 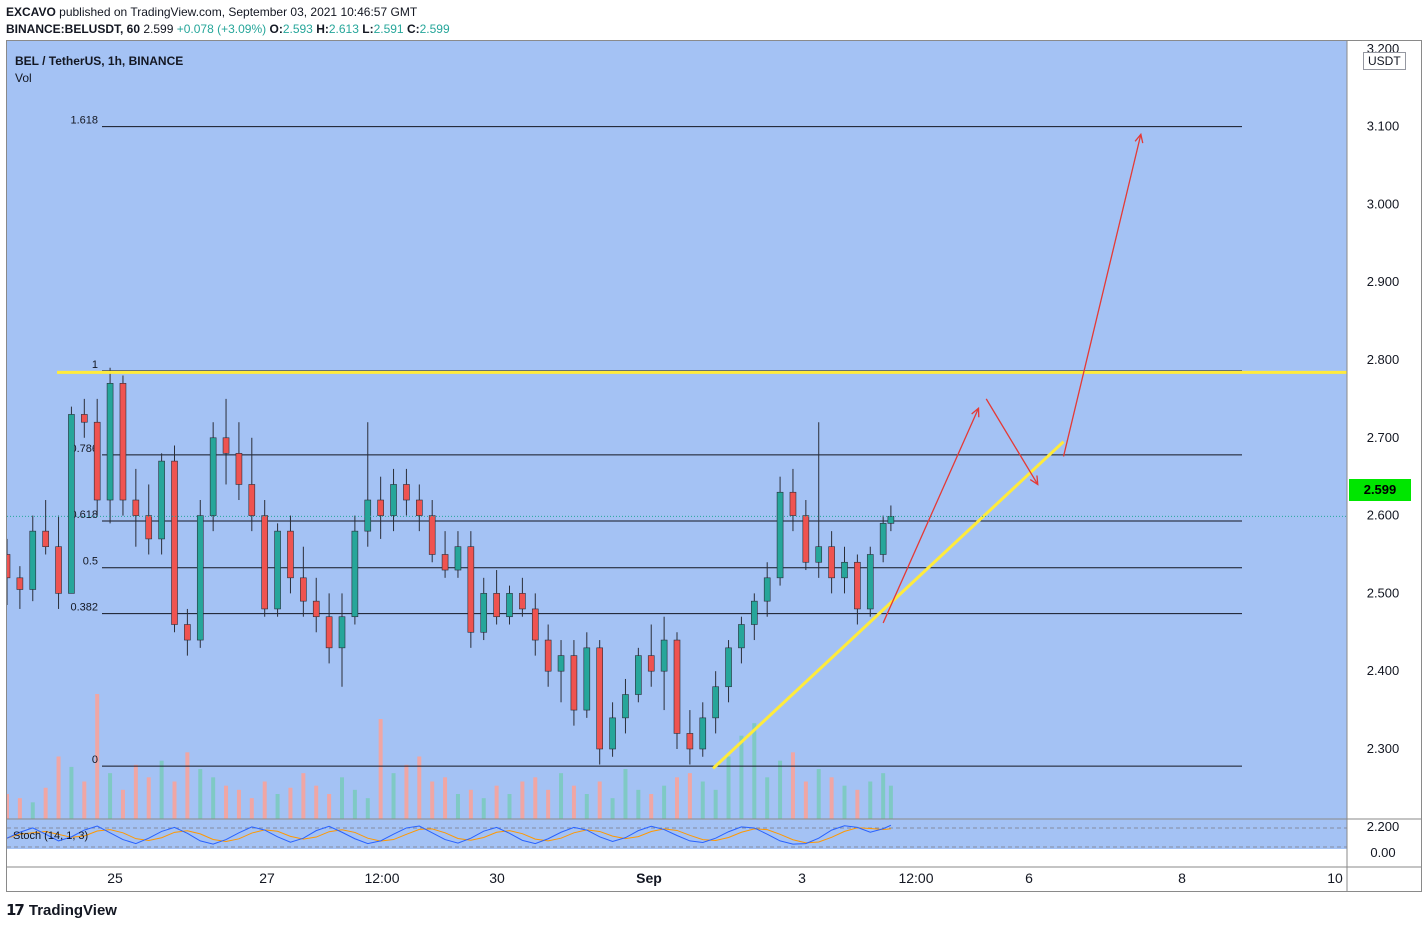 I want to click on time-tick-label: 8, so click(x=1182, y=878).